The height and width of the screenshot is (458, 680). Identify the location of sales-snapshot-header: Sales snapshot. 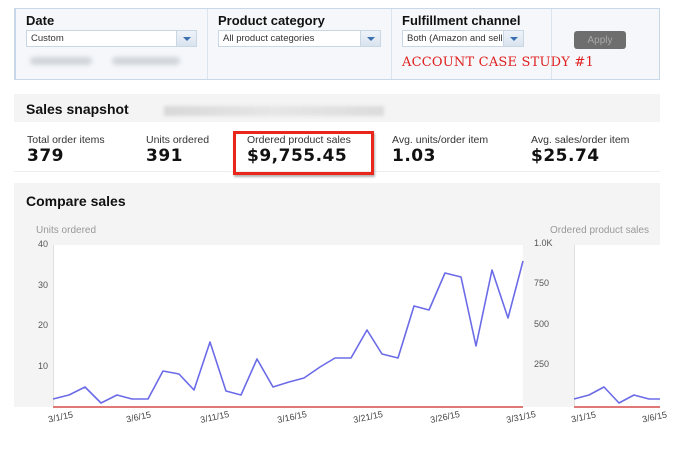
(337, 108).